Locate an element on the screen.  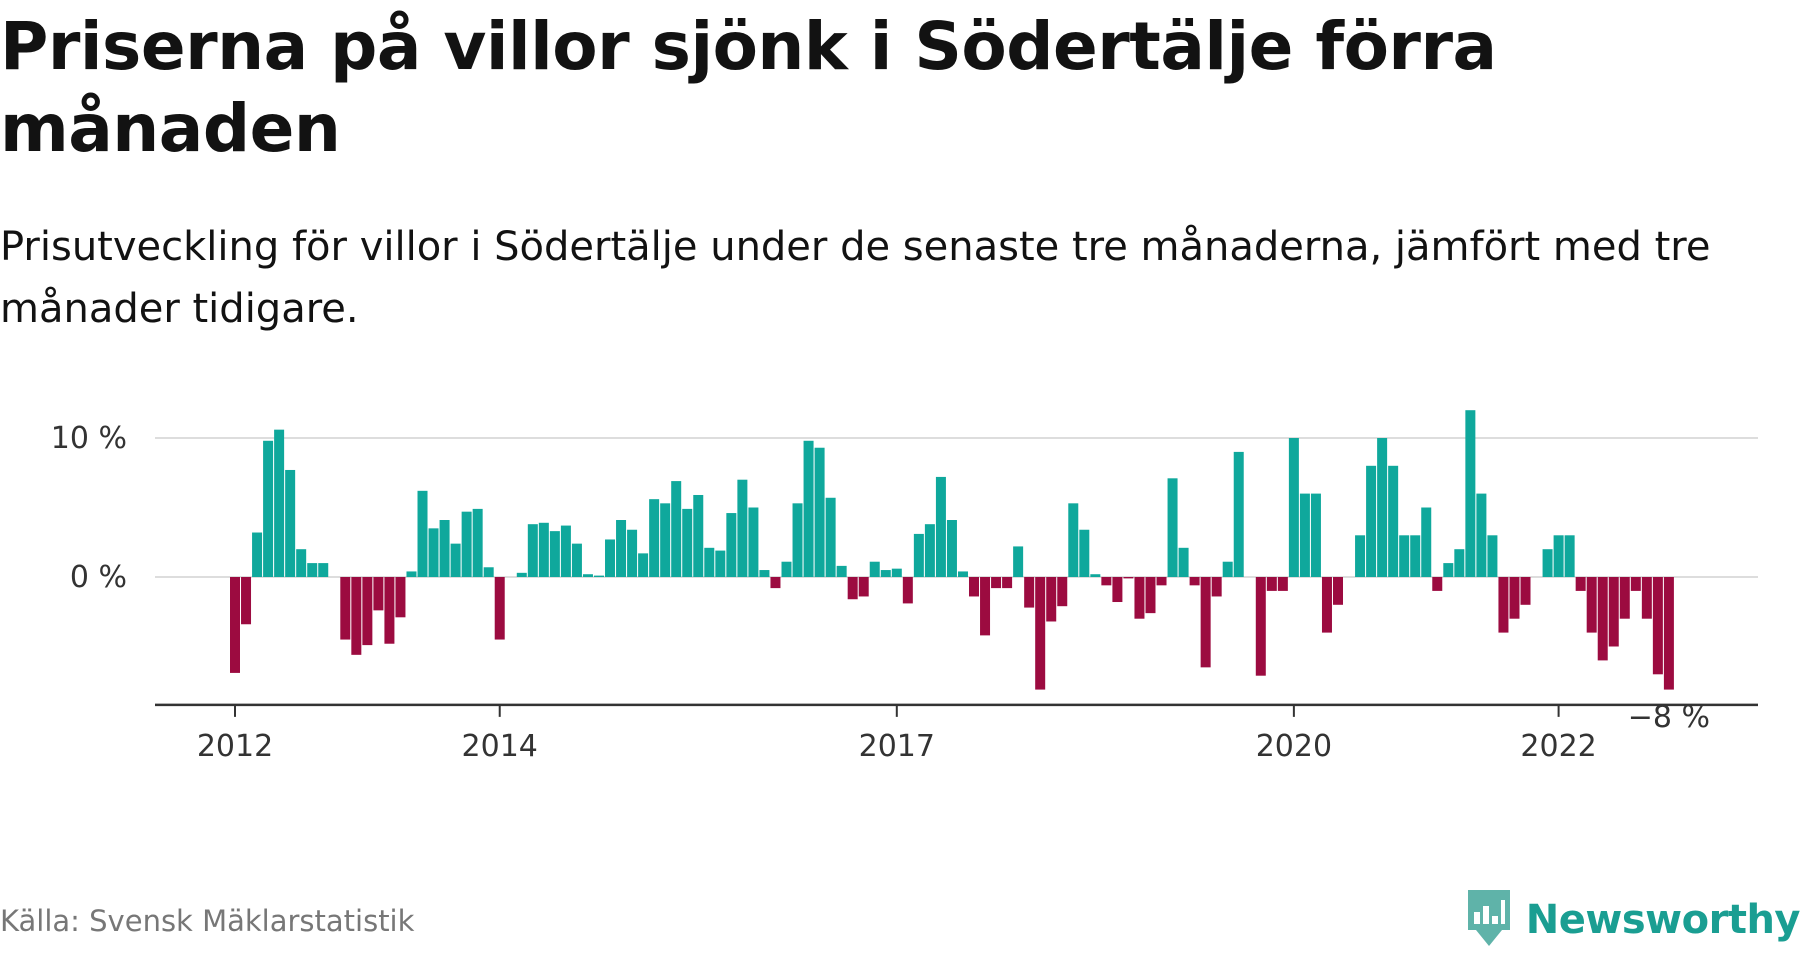
y-tick-label: 0 % is located at coordinates (98, 577).